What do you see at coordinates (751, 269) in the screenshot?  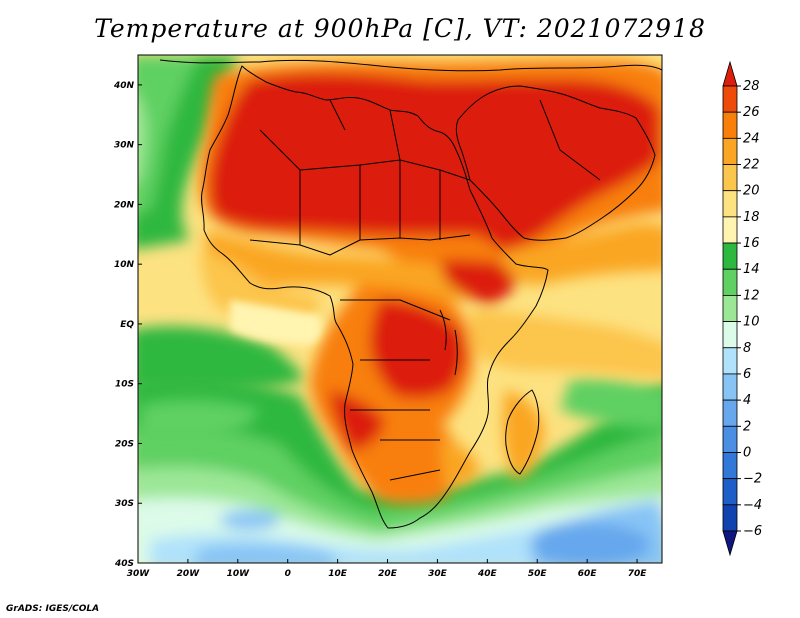 I see `colorbar-label: 14` at bounding box center [751, 269].